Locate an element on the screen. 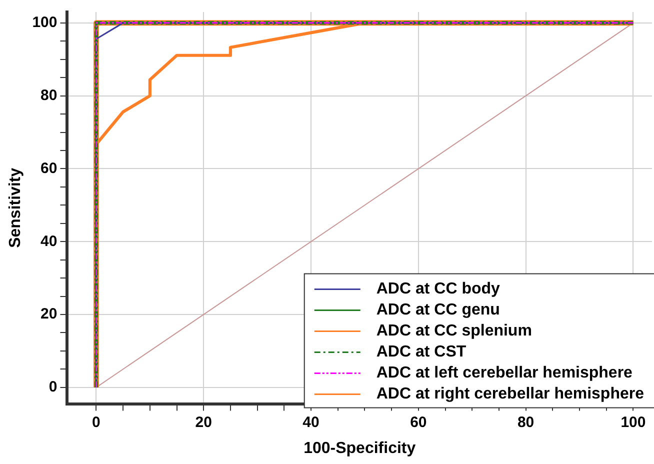 The height and width of the screenshot is (464, 654). x-axis-title: 100-Specificity is located at coordinates (360, 448).